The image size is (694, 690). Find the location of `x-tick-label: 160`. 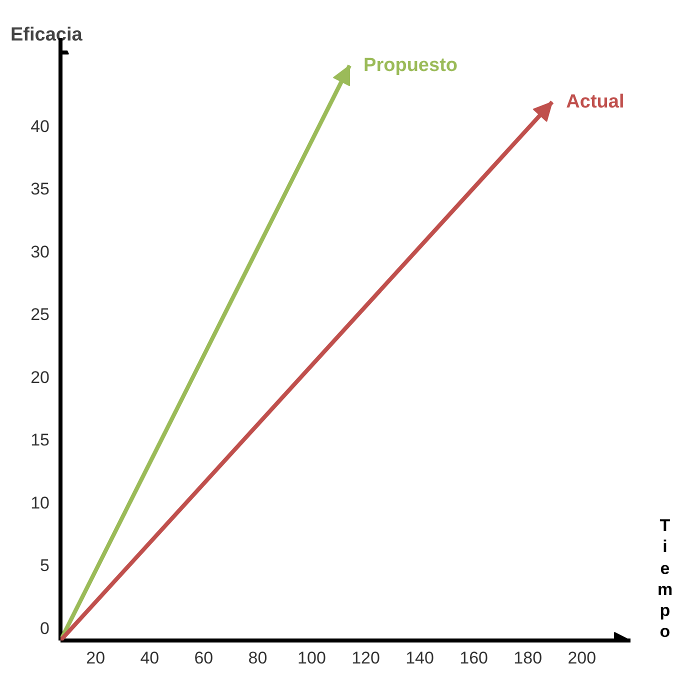

x-tick-label: 160 is located at coordinates (474, 658).